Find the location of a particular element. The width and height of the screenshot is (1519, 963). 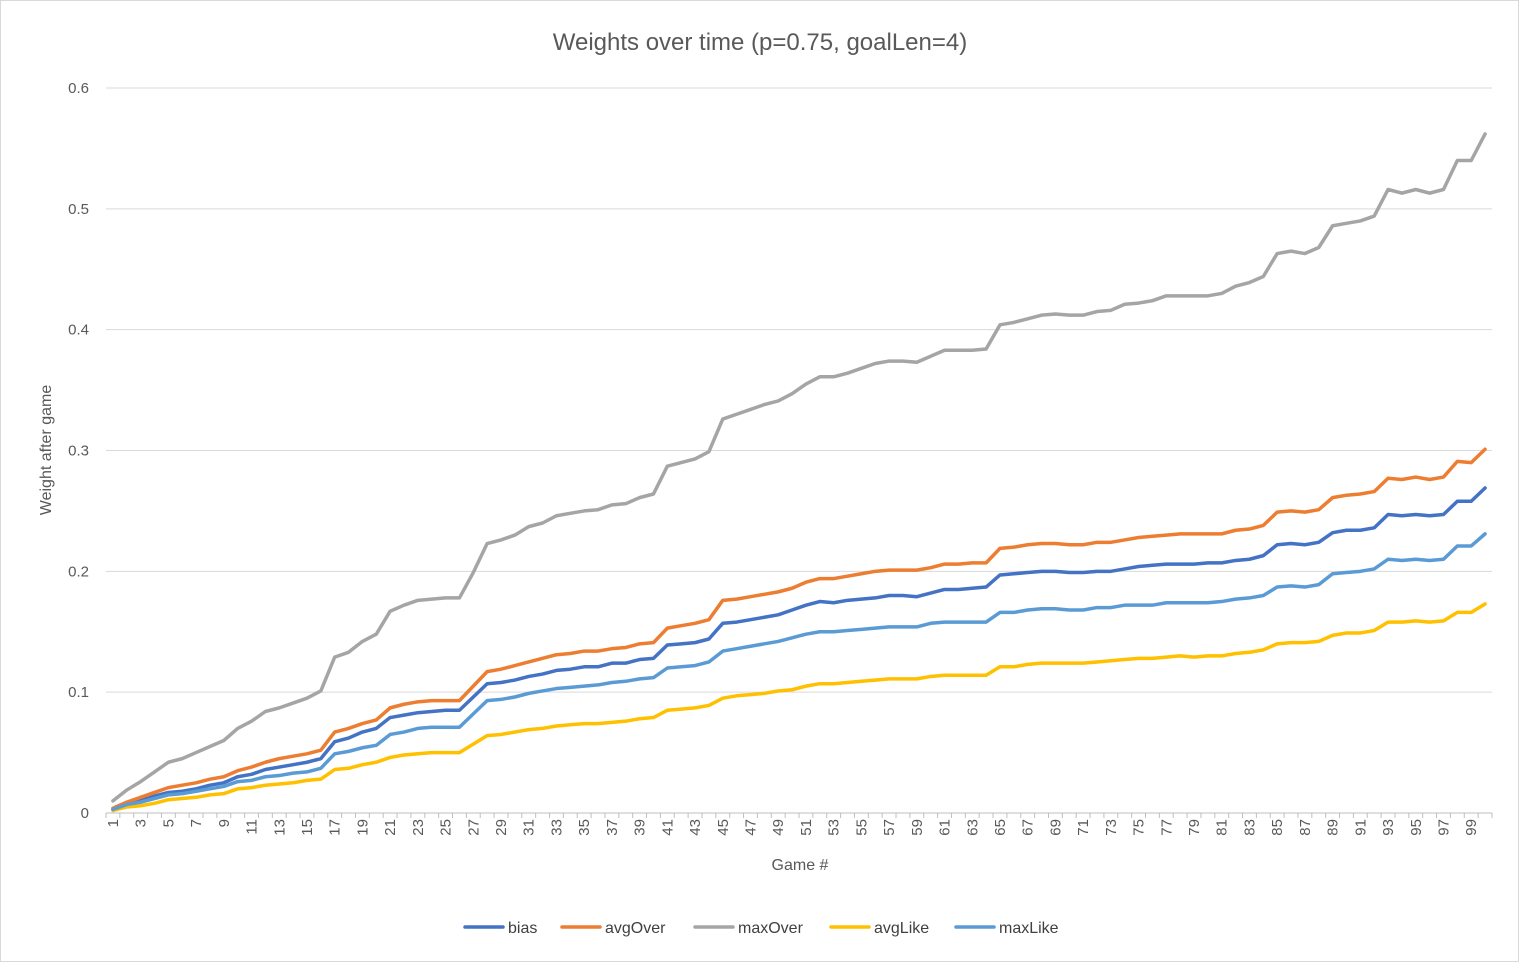

y-axis-title: Weight after game is located at coordinates (46, 450).